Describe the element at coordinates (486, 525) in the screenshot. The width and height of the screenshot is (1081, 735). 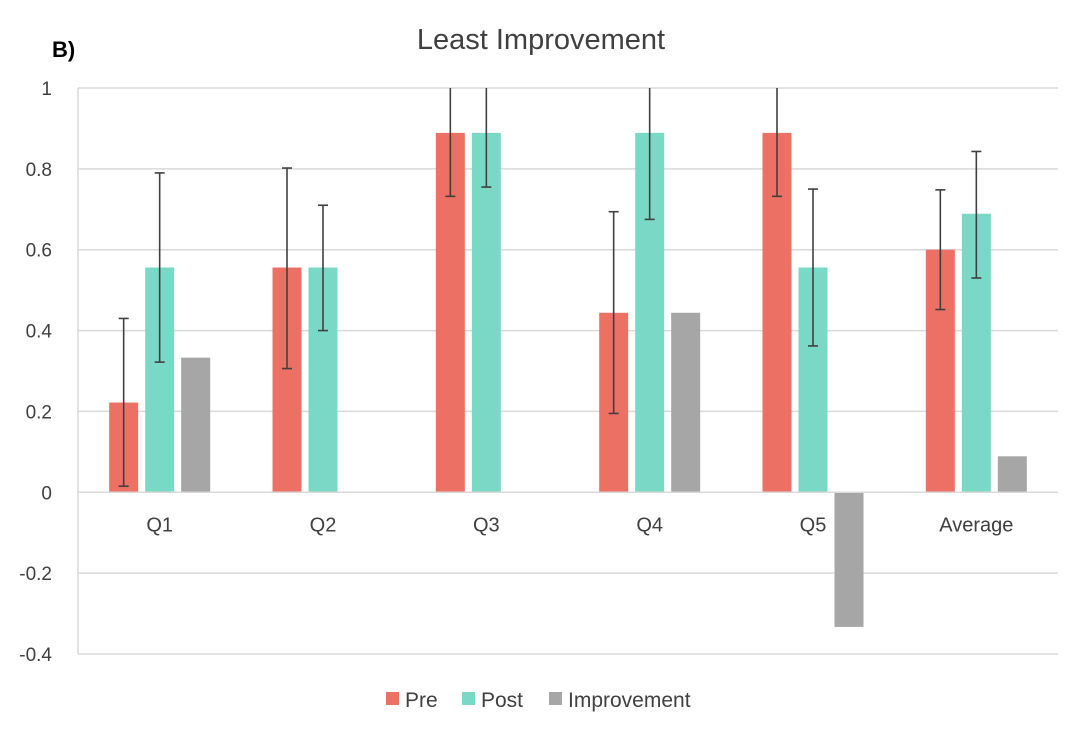
I see `x-tick-label: Q3` at that location.